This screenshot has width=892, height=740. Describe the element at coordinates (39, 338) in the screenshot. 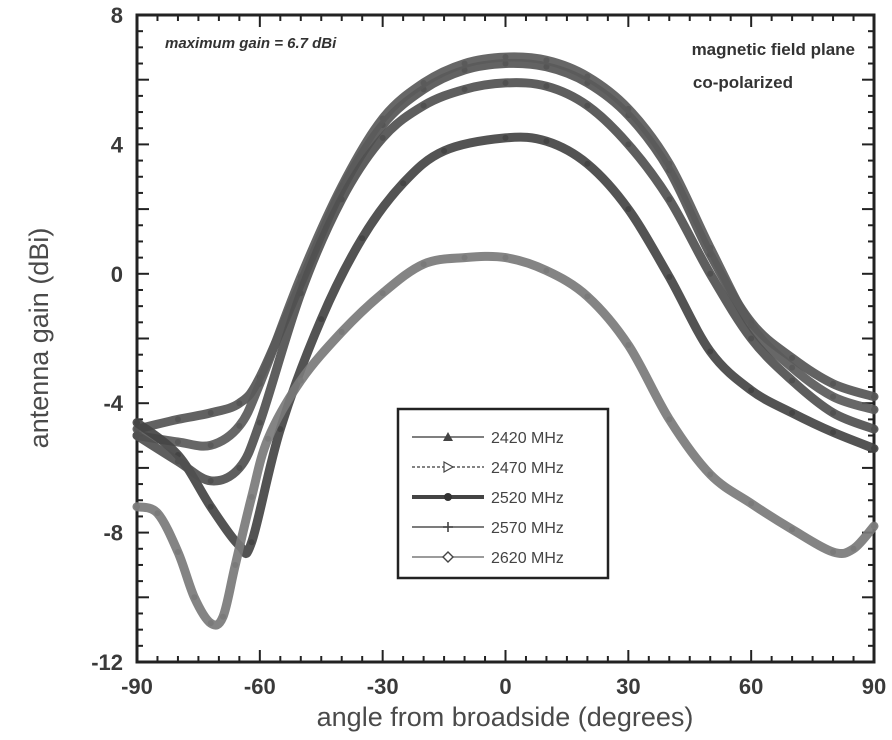

I see `y-axis-title: antenna gain (dBi)` at that location.